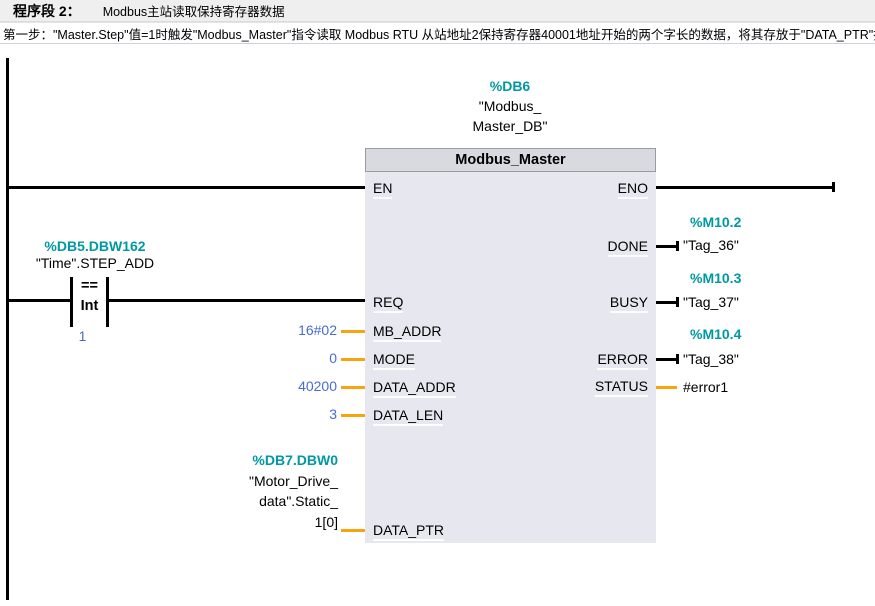 The image size is (875, 606). Describe the element at coordinates (47, 10) in the screenshot. I see `network-label: 程序段 2：` at that location.